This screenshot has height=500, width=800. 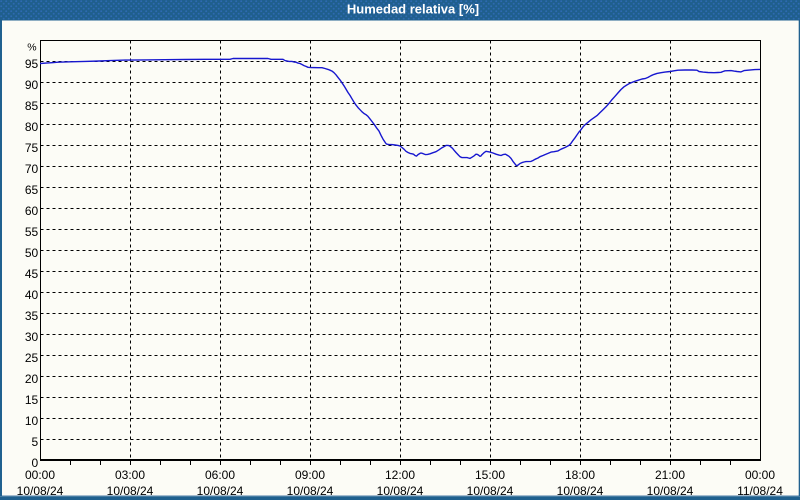 What do you see at coordinates (310, 475) in the screenshot?
I see `svg-text: 09:00` at bounding box center [310, 475].